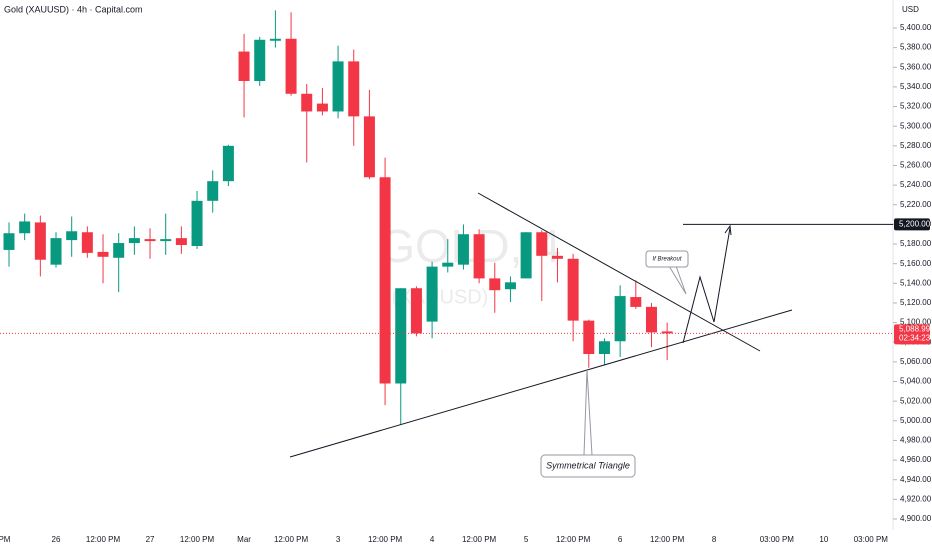 The image size is (932, 550). I want to click on x-tick-label: 27, so click(150, 539).